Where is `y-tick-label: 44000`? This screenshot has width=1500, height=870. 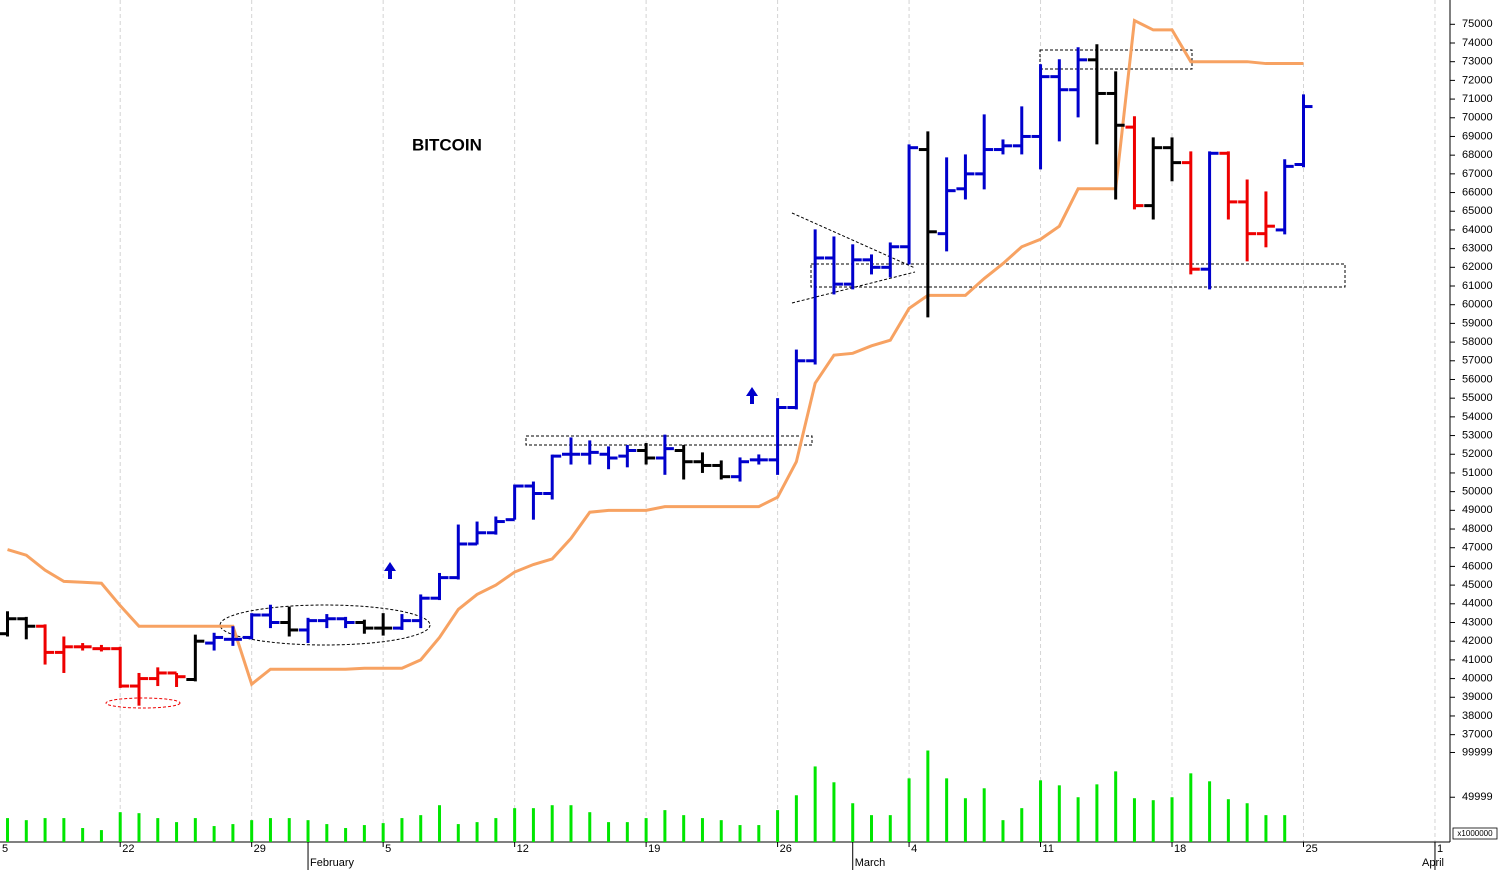
y-tick-label: 44000 is located at coordinates (1477, 604).